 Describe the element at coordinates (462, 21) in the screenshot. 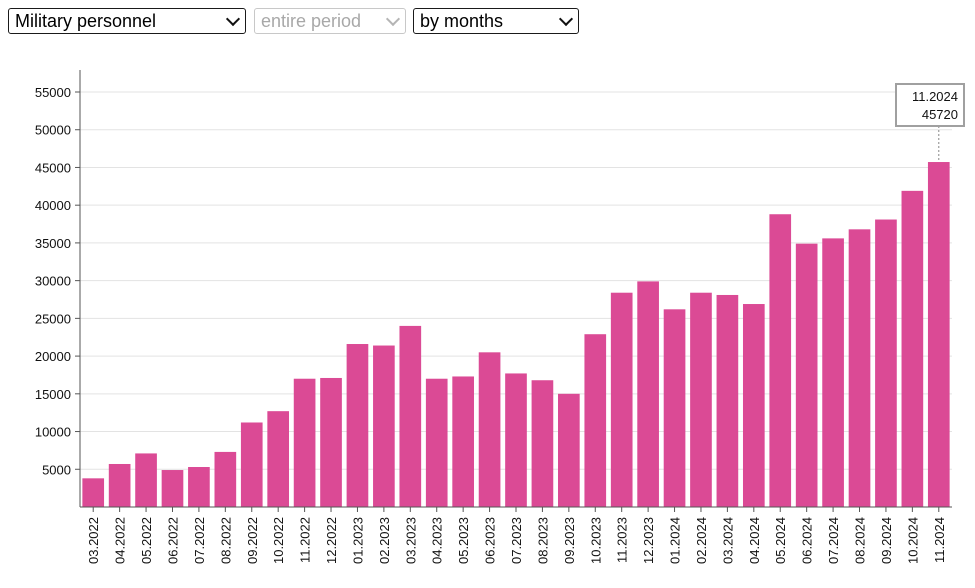

I see `grouping-select-value: by months` at that location.